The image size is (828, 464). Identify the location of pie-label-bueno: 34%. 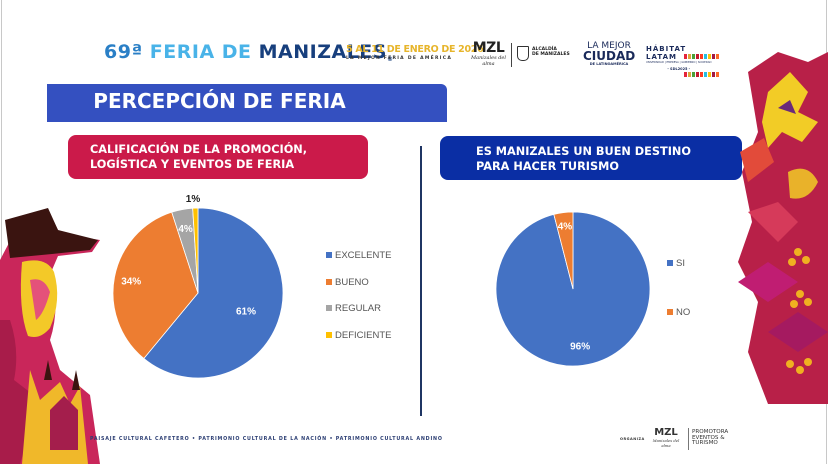
(131, 281).